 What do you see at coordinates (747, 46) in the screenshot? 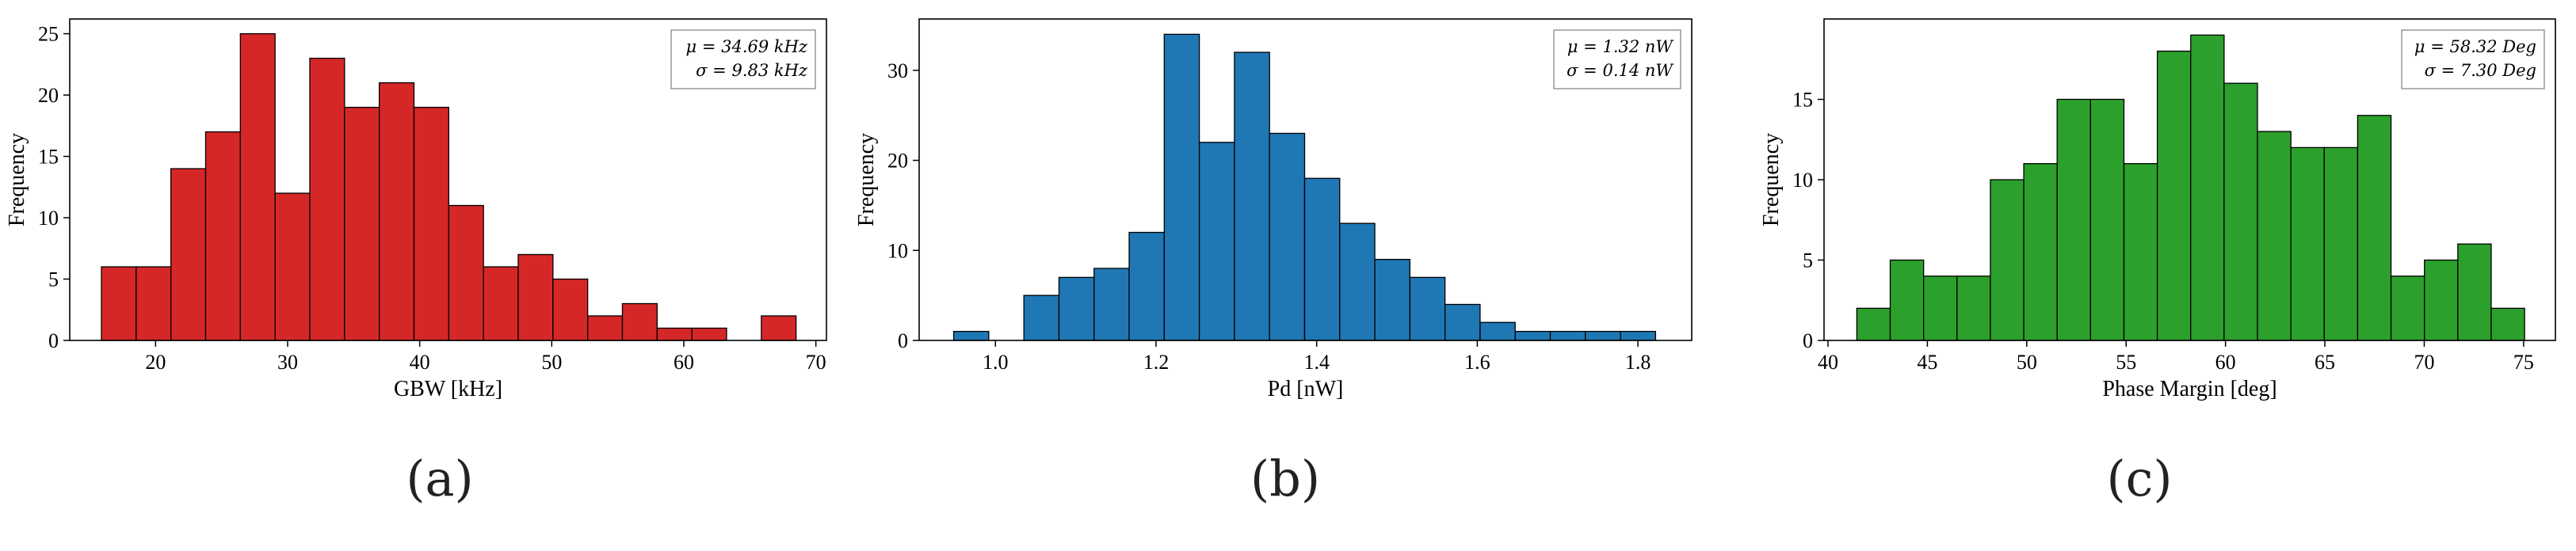
I see `stats-mean: μ = 34.69 kHz` at bounding box center [747, 46].